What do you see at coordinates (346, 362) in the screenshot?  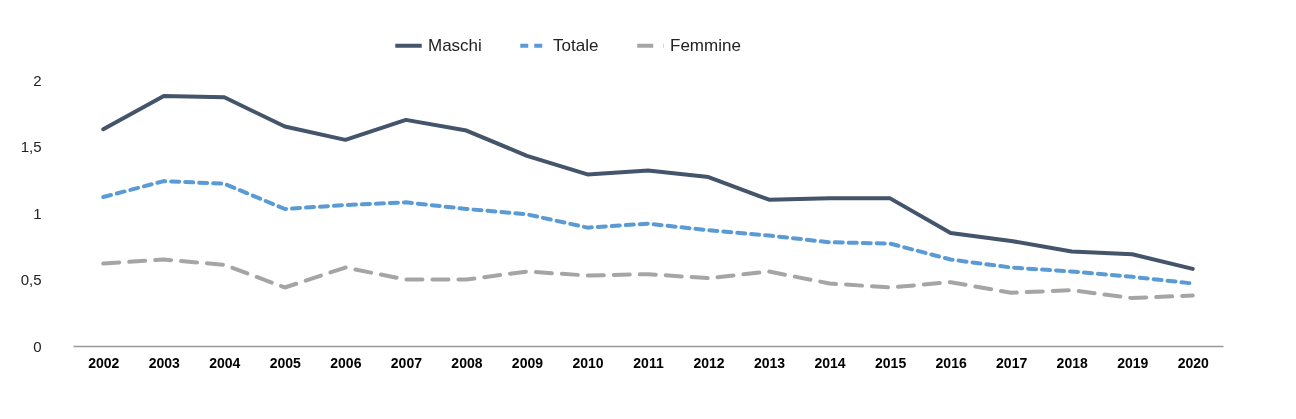 I see `x-tick-label: 2006` at bounding box center [346, 362].